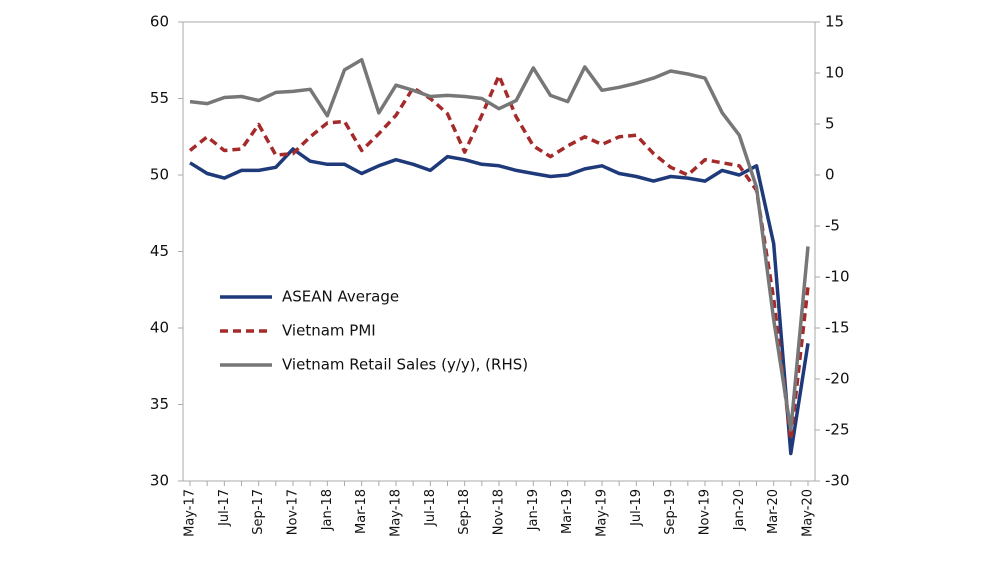  Describe the element at coordinates (837, 430) in the screenshot. I see `y2-tick-label: -25` at that location.